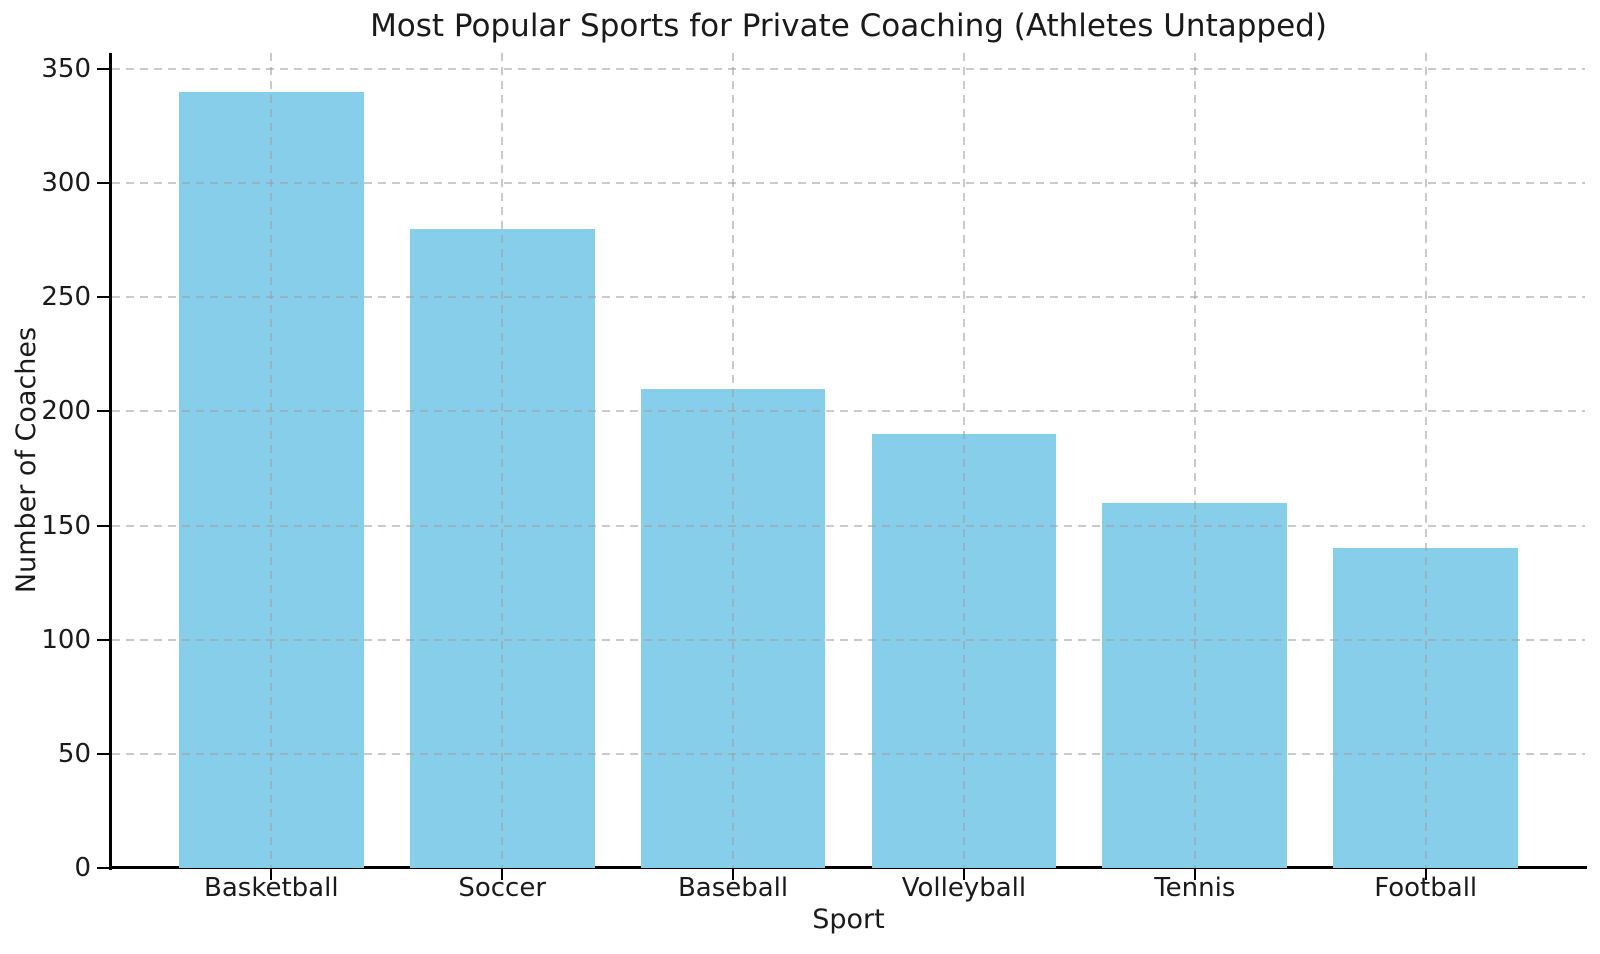 The height and width of the screenshot is (954, 1600). Describe the element at coordinates (502, 888) in the screenshot. I see `x-tick-label: Soccer` at that location.